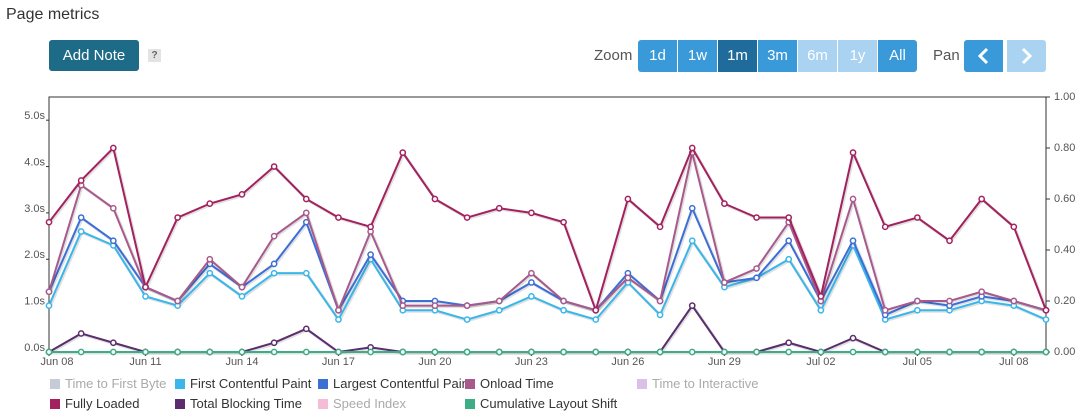 The width and height of the screenshot is (1087, 420). I want to click on y-tick-label: 0.0s, so click(34, 348).